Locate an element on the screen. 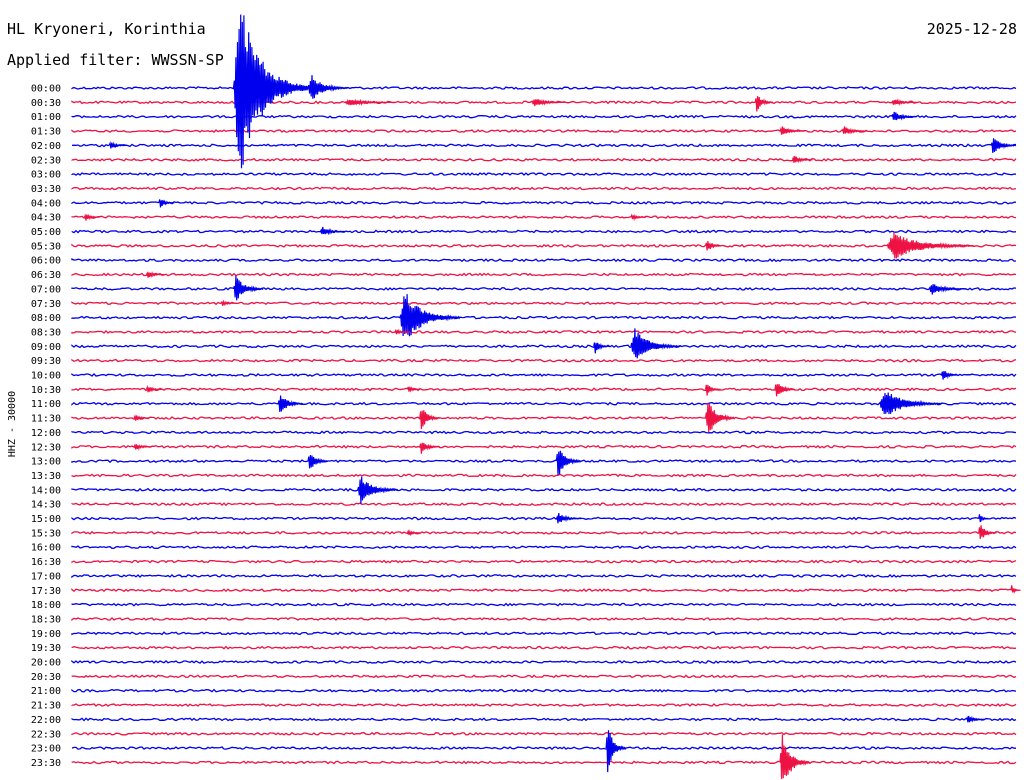 Image resolution: width=1024 pixels, height=780 pixels. tick-label-0800: 08:00 is located at coordinates (46, 318).